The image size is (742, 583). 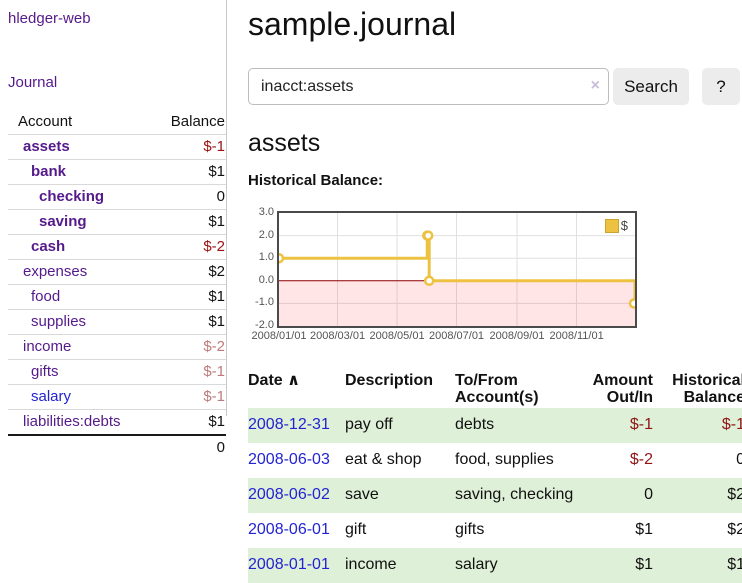 I want to click on accounts-col-balance: Balance, so click(x=197, y=121).